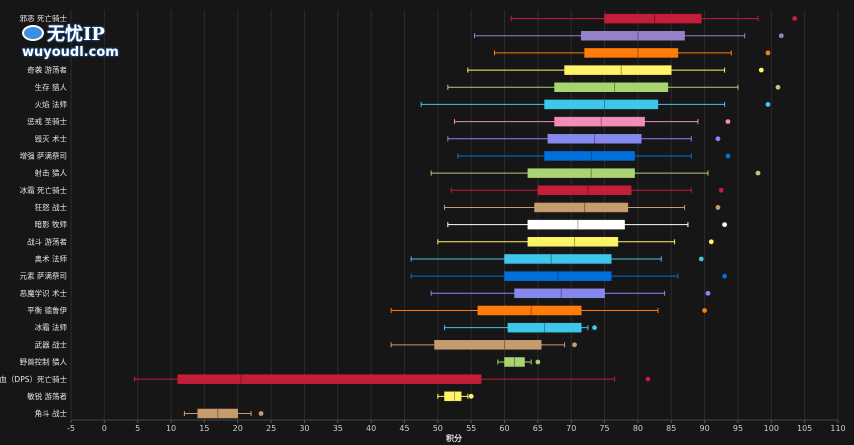 The image size is (854, 445). What do you see at coordinates (44, 293) in the screenshot?
I see `category-label: 恶魔学识 术士` at bounding box center [44, 293].